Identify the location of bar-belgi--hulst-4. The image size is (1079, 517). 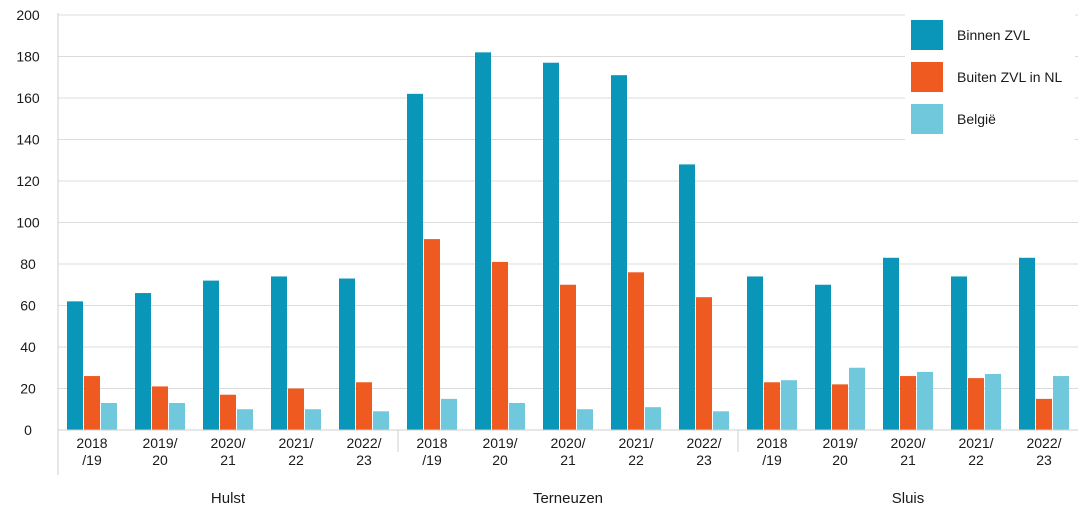
(381, 420).